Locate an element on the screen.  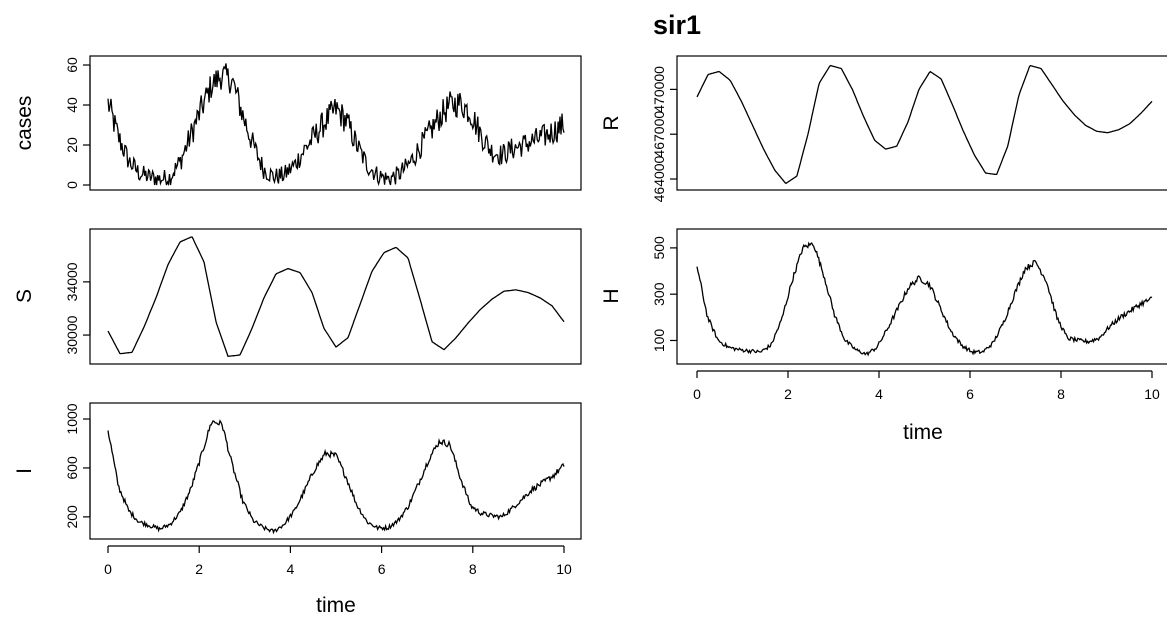
panel-S-frame is located at coordinates (335, 296).